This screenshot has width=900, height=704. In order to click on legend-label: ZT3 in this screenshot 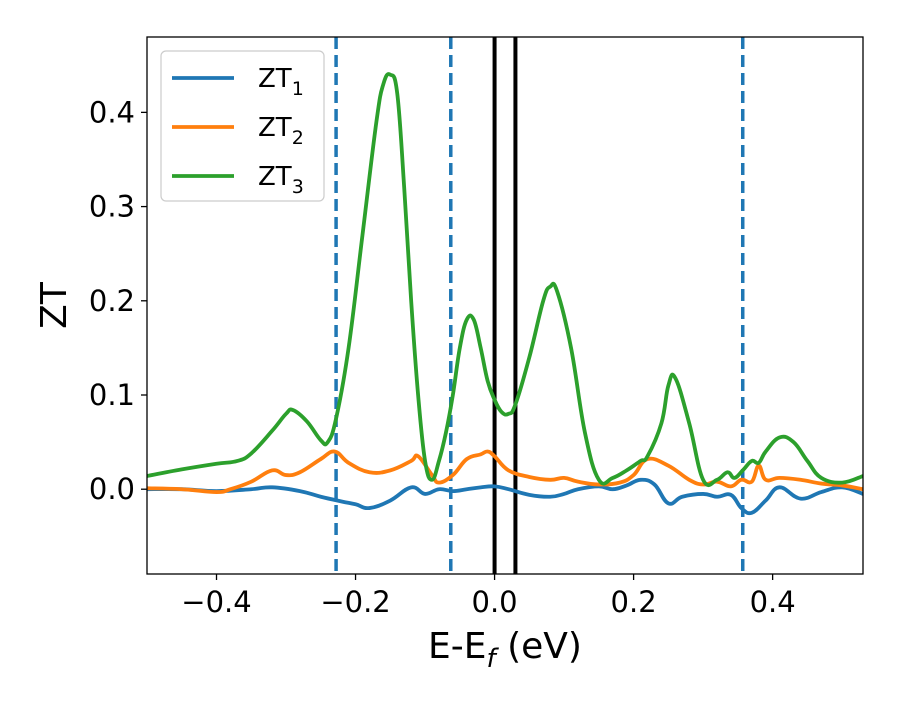, I will do `click(281, 180)`.